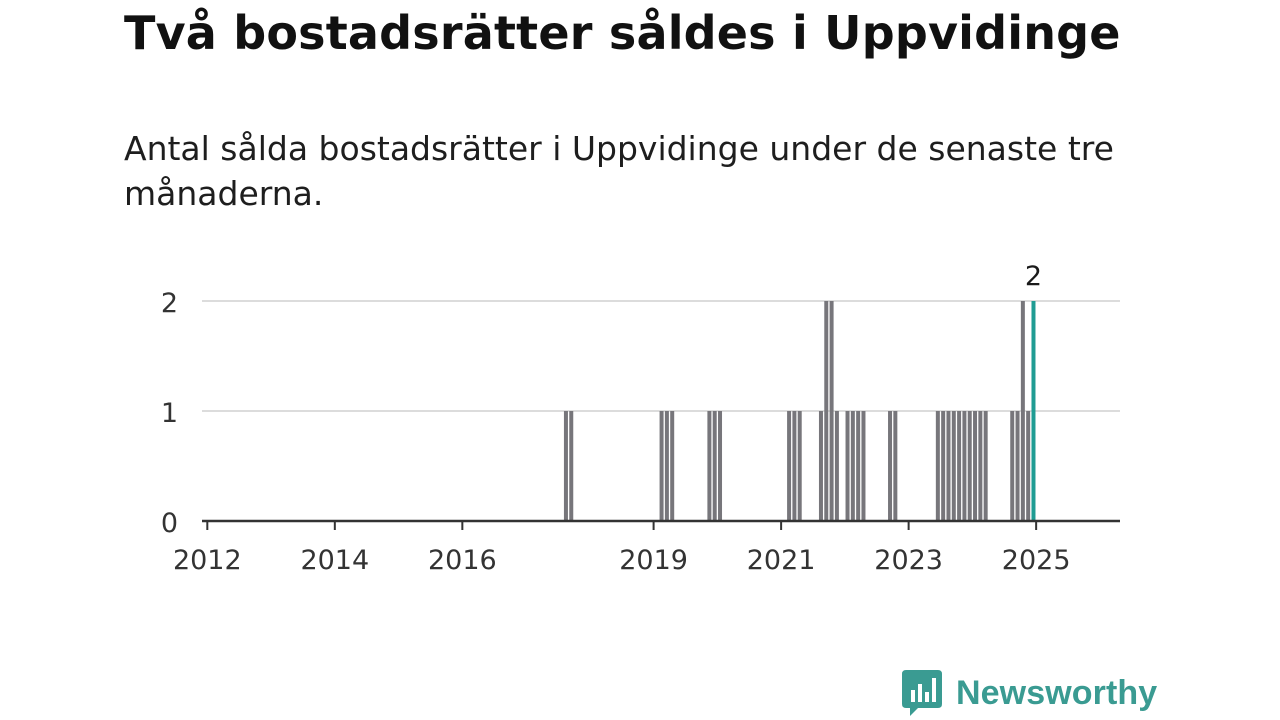 Image resolution: width=1280 pixels, height=720 pixels. I want to click on y-tick-label: 2, so click(169, 303).